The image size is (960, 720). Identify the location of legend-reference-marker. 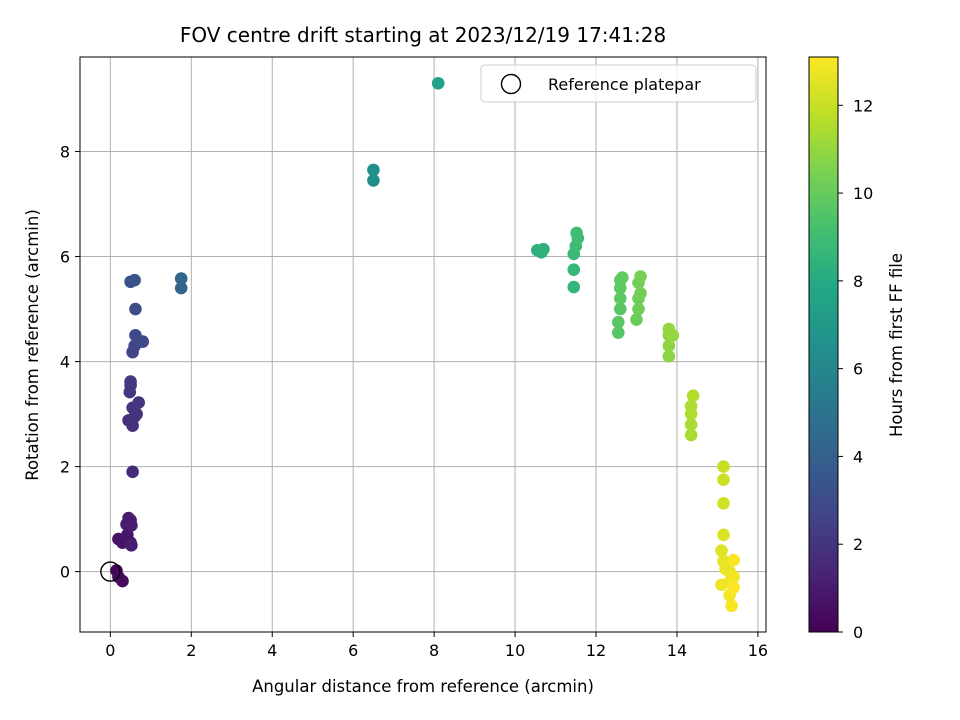
(511, 84).